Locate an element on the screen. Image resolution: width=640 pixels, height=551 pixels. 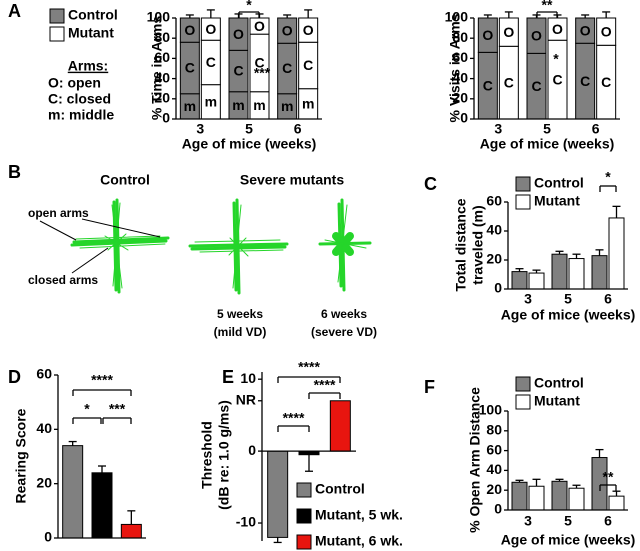
track-mutant-5wk is located at coordinates (238, 246).